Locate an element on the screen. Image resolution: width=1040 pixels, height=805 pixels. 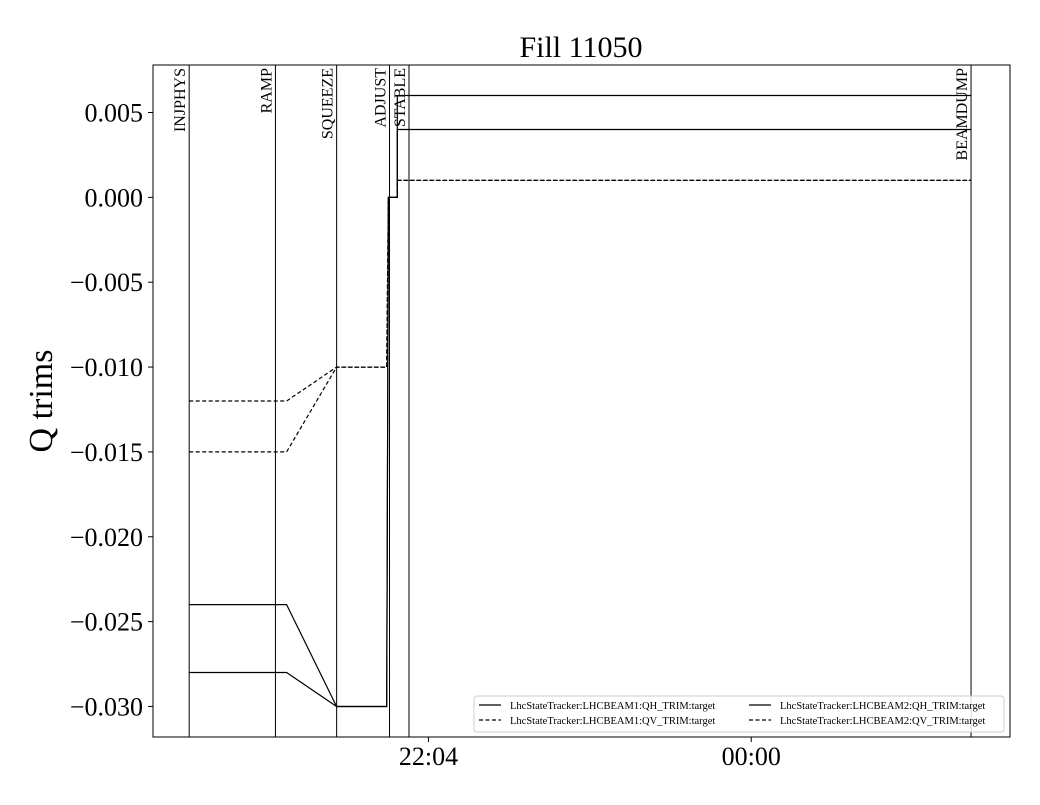
y-tick-label: 0.005 is located at coordinates (114, 113).